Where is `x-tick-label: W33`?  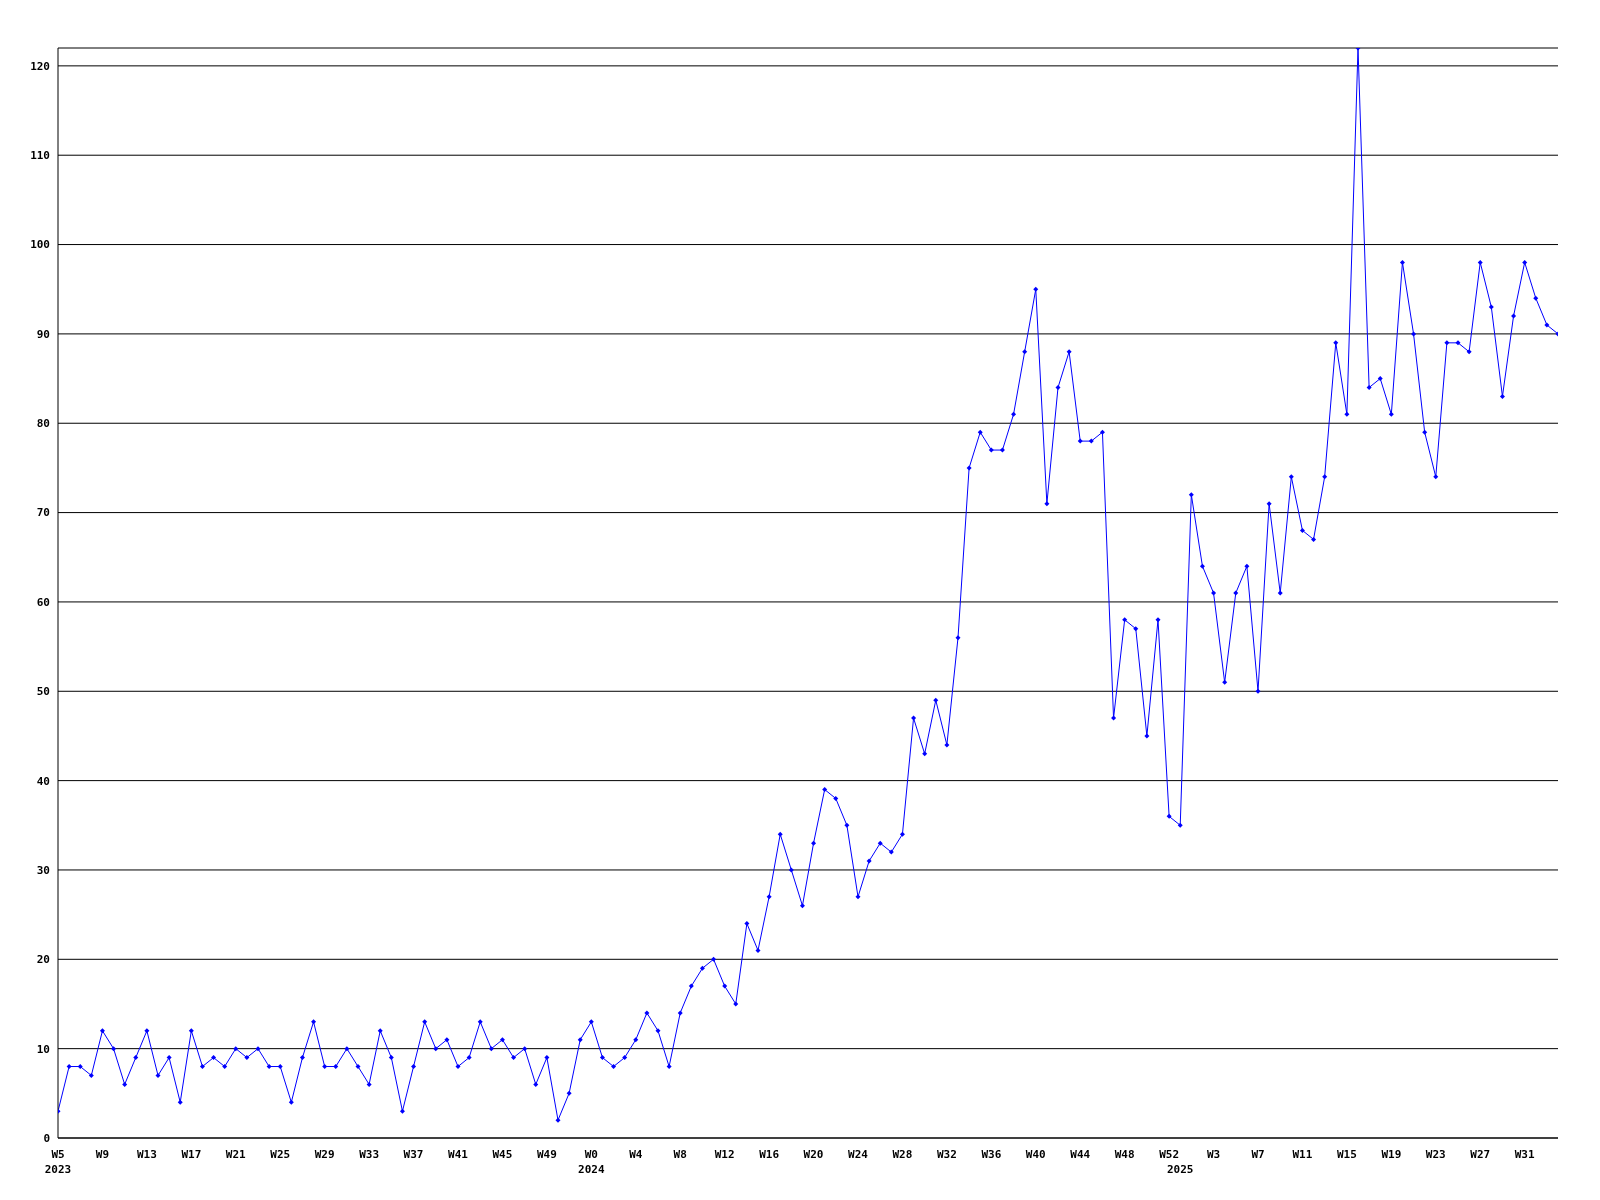
x-tick-label: W33 is located at coordinates (369, 1154).